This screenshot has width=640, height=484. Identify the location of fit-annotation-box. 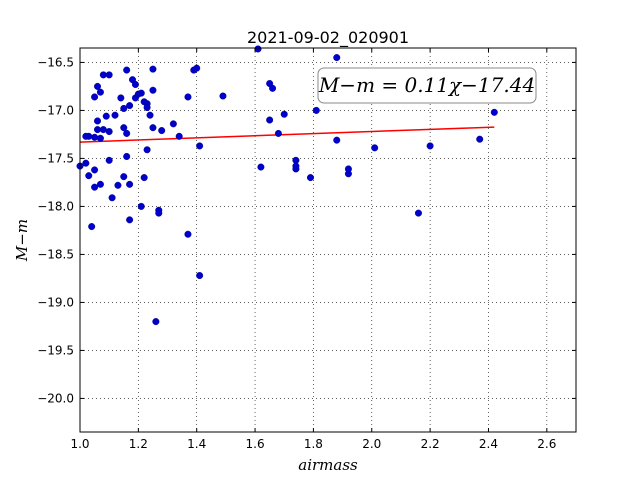
(427, 85).